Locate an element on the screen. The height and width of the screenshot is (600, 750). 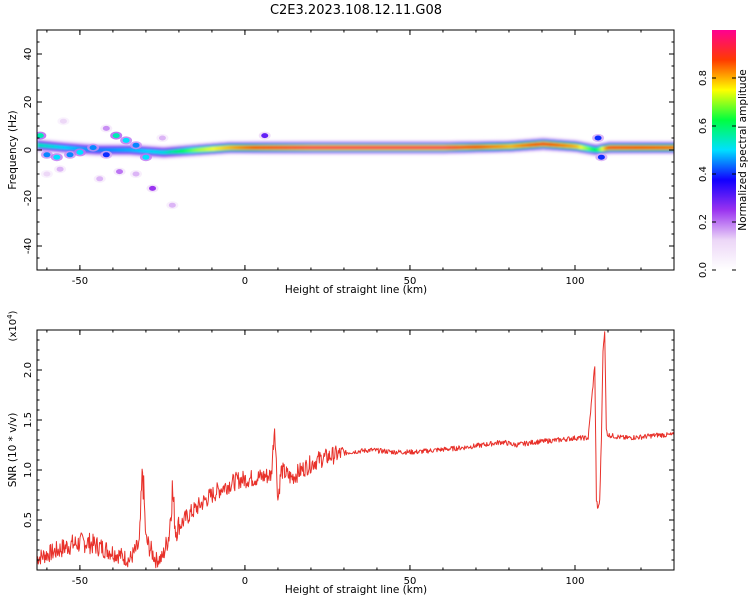
snr-y-tick-label: 2.0 is located at coordinates (28, 370).